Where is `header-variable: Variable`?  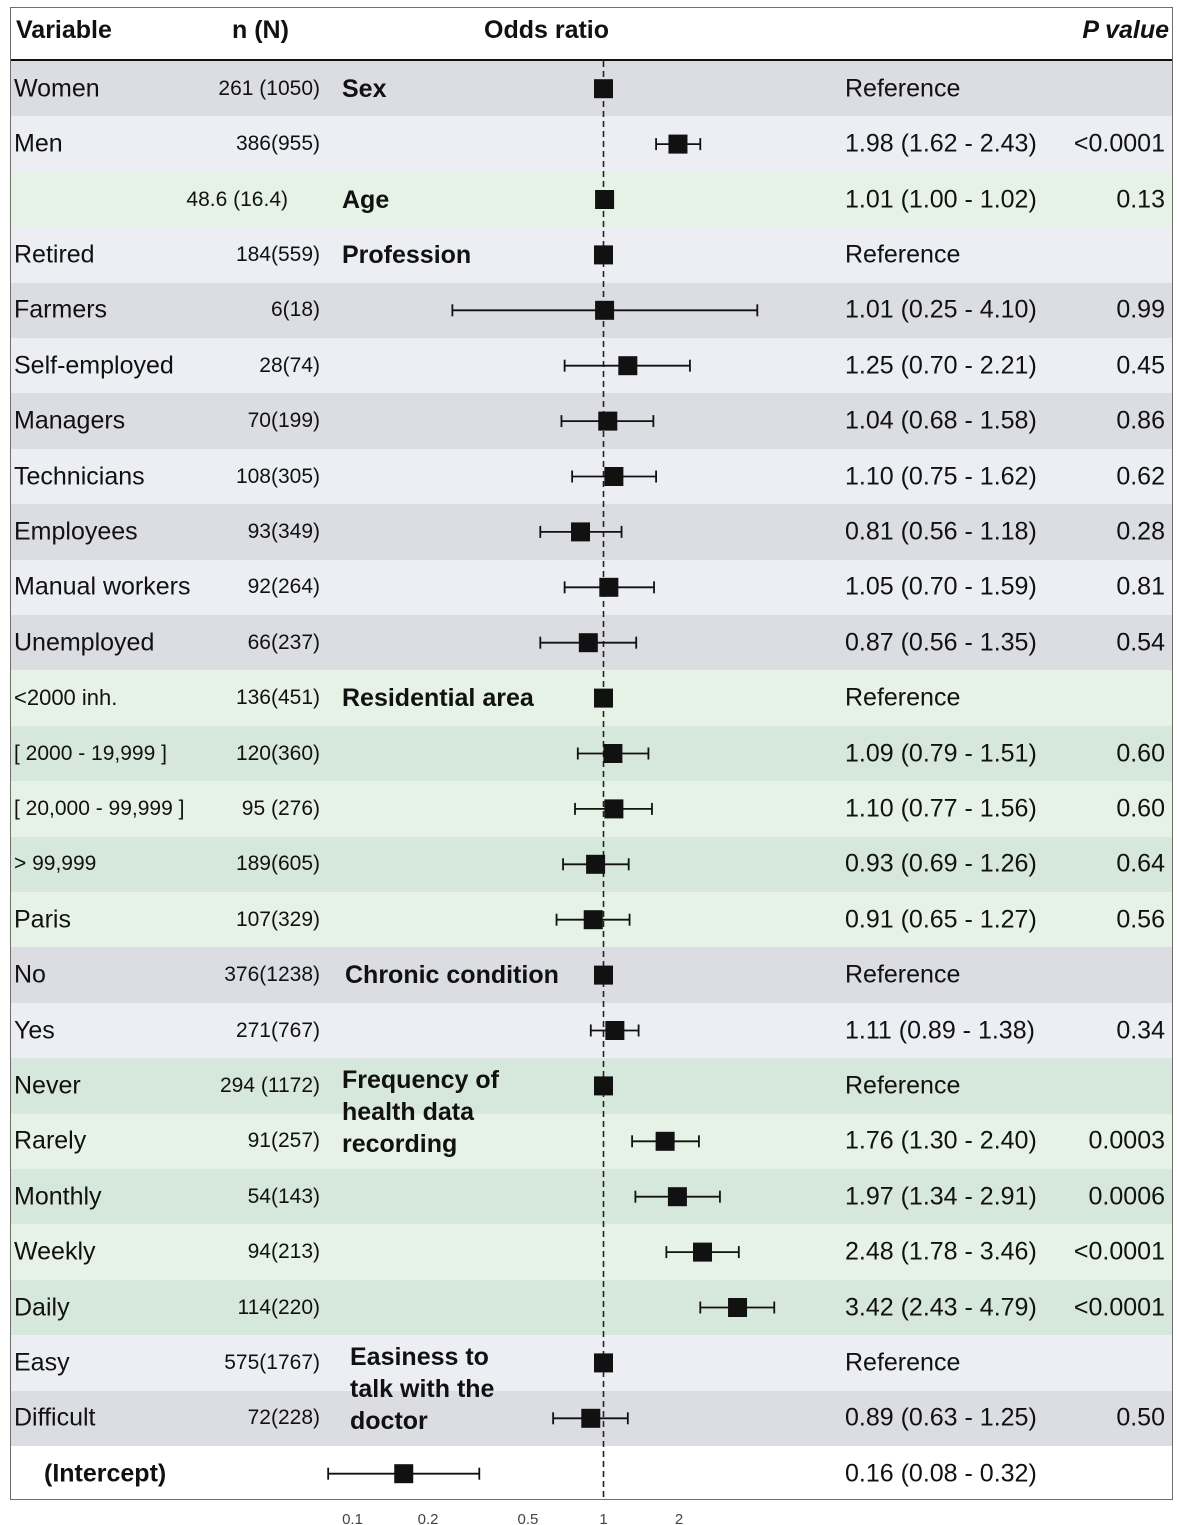
header-variable: Variable is located at coordinates (64, 30).